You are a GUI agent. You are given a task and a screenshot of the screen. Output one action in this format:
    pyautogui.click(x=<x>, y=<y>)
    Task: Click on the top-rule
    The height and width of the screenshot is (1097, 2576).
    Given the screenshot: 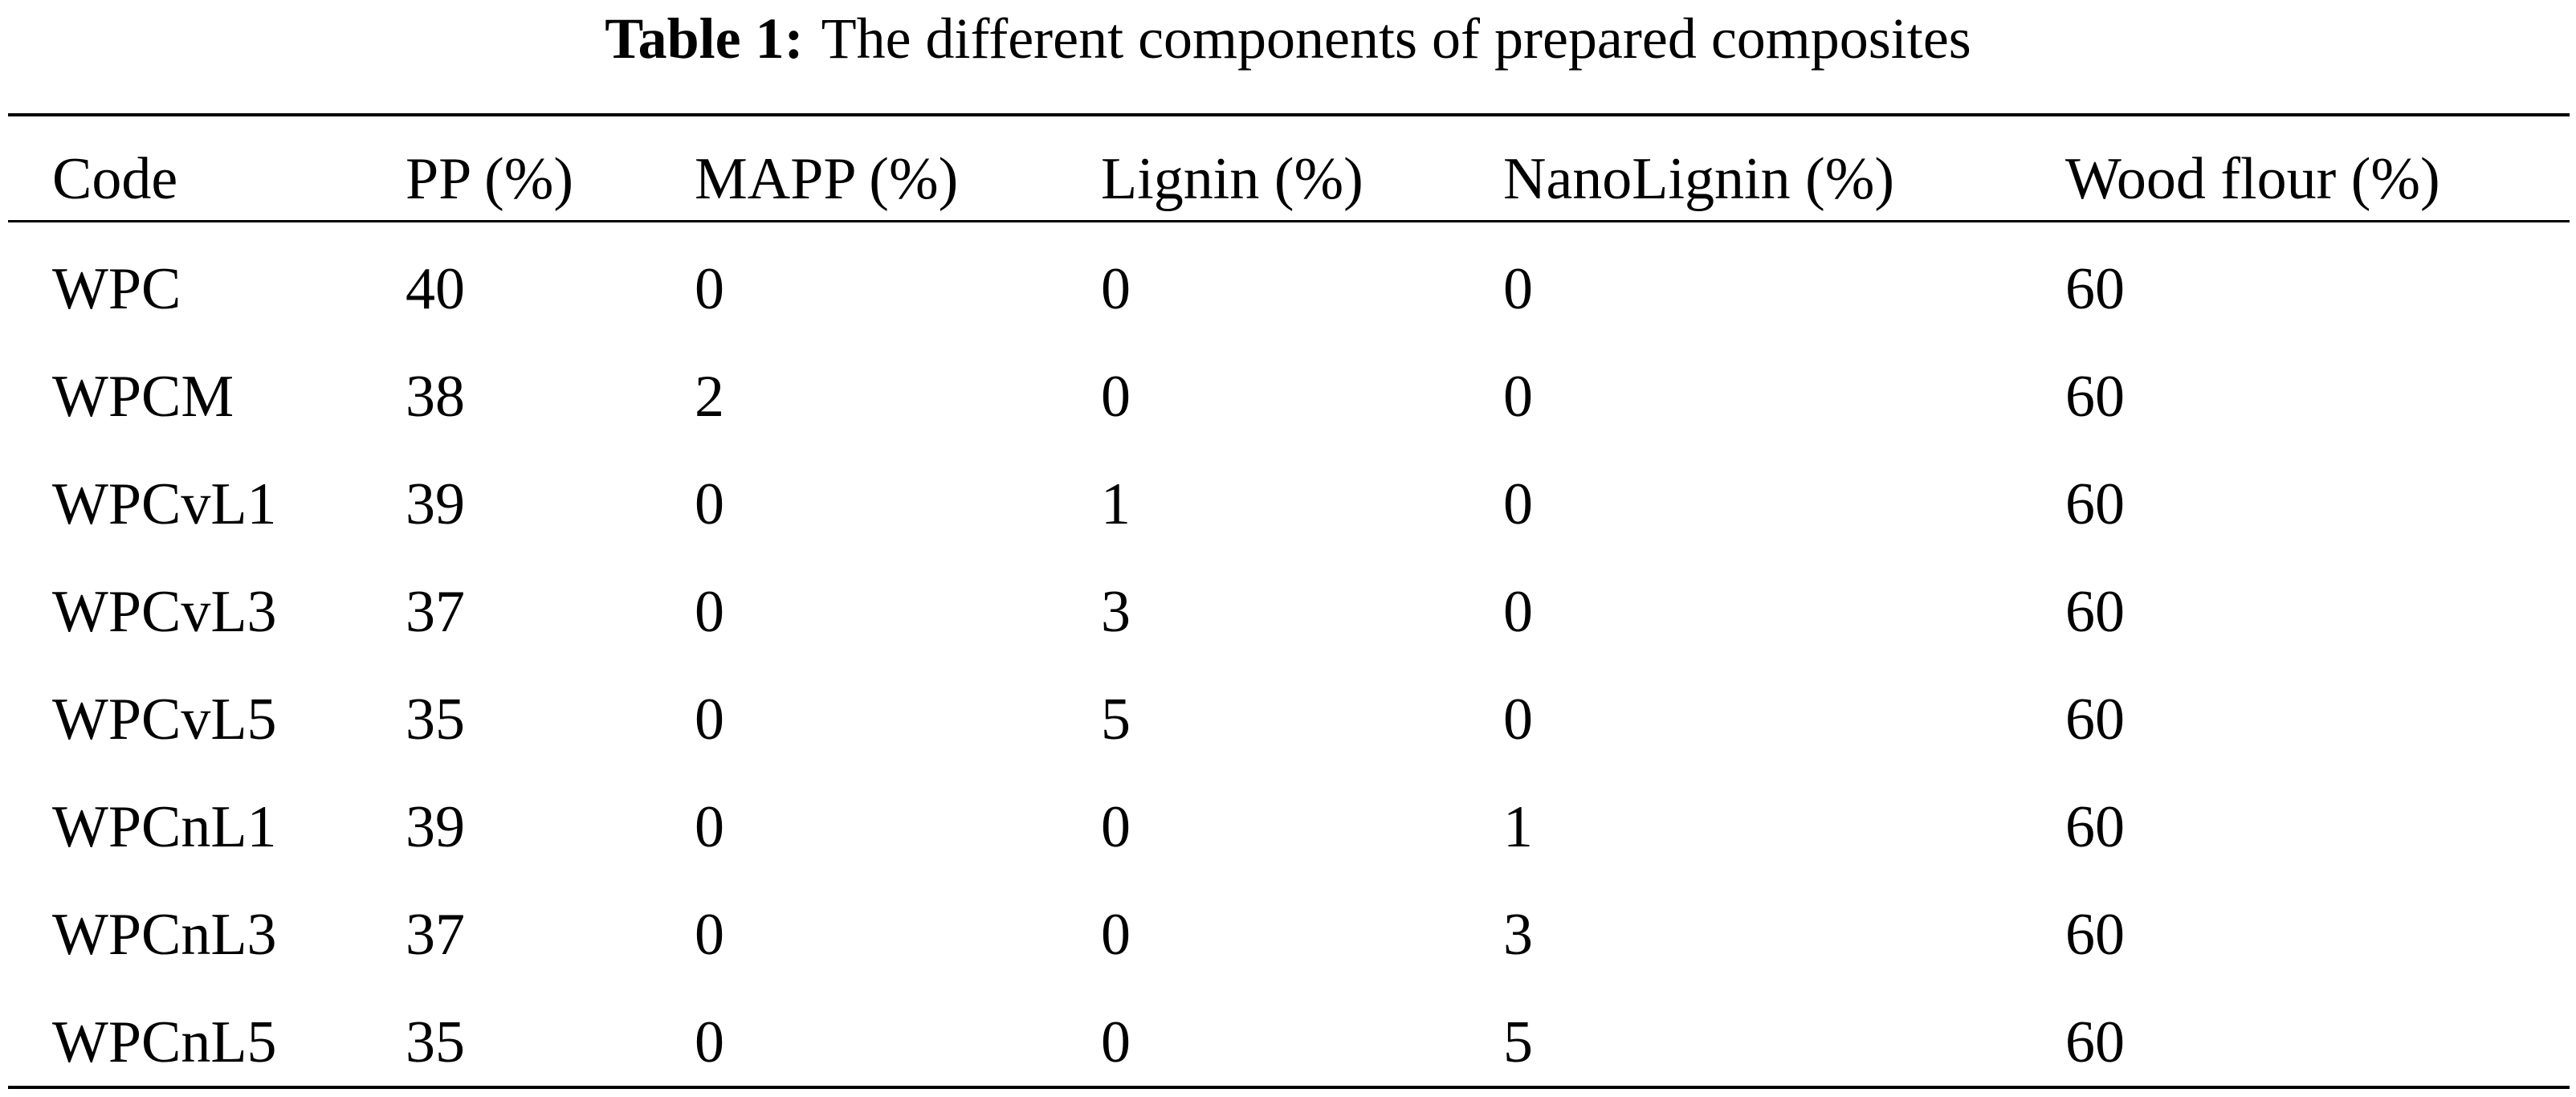 What is the action you would take?
    pyautogui.click(x=1289, y=114)
    